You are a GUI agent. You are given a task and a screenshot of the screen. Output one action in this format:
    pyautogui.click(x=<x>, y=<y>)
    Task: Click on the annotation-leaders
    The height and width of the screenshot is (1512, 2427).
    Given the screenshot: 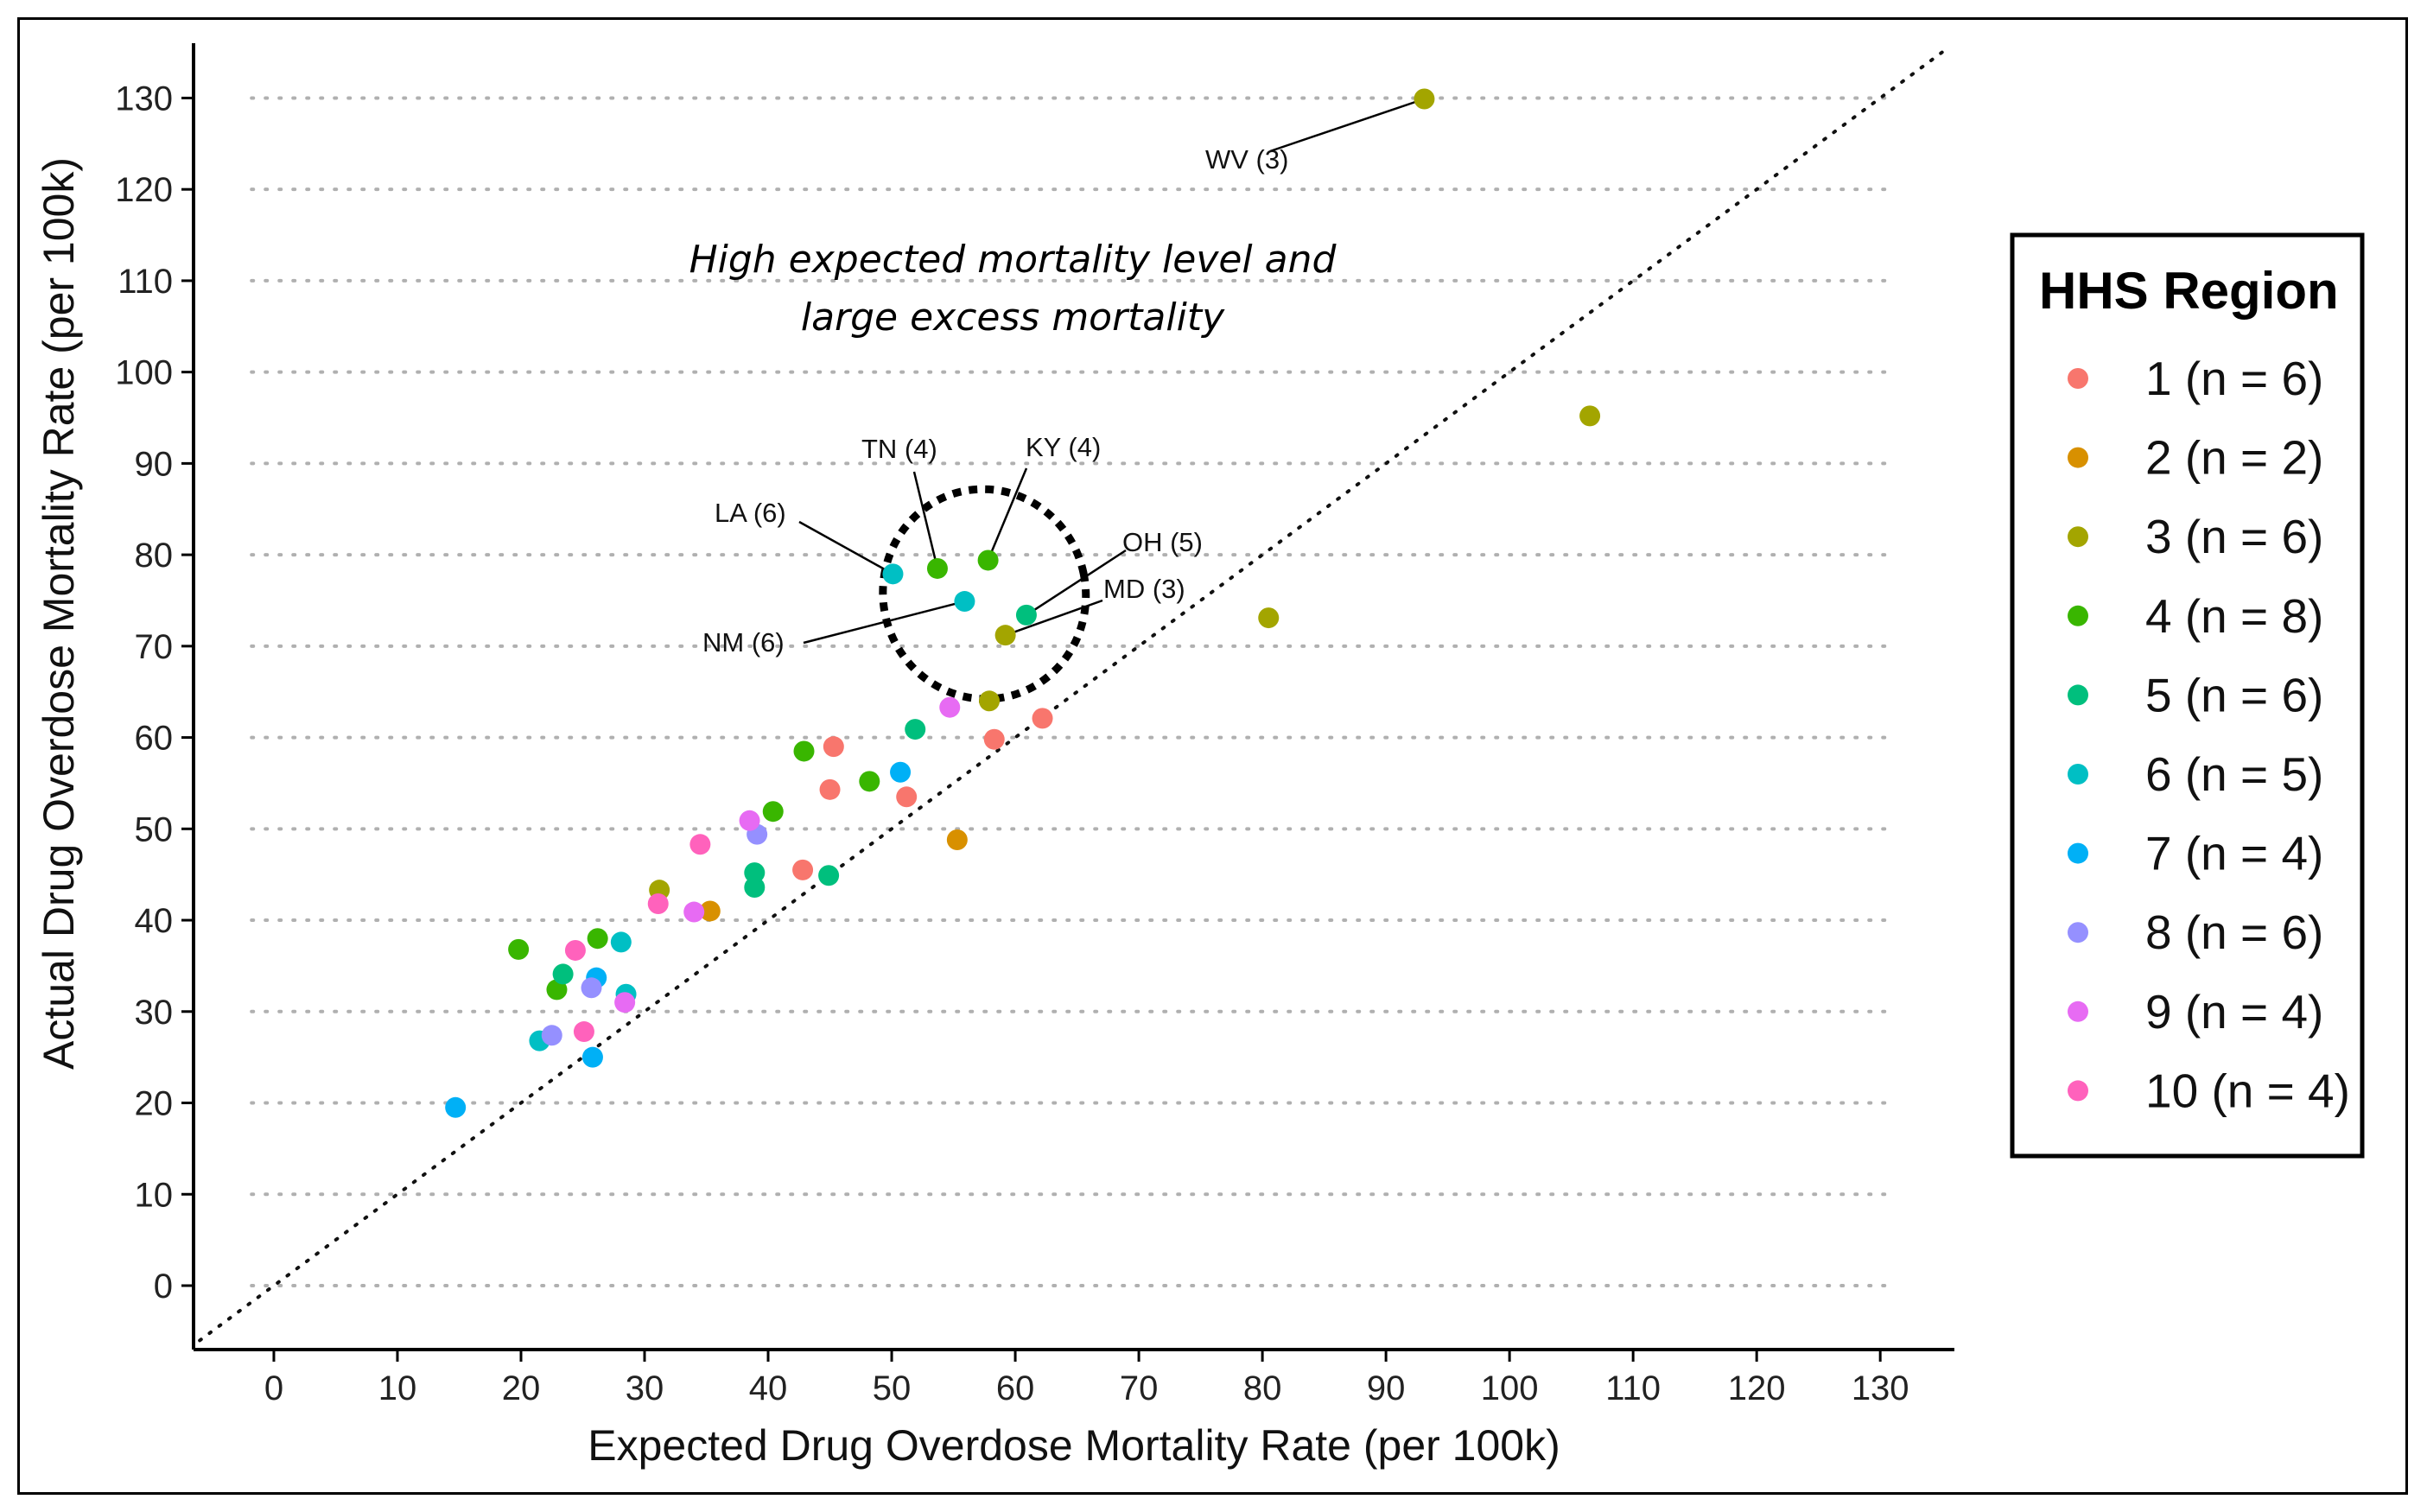 What is the action you would take?
    pyautogui.click(x=1111, y=371)
    